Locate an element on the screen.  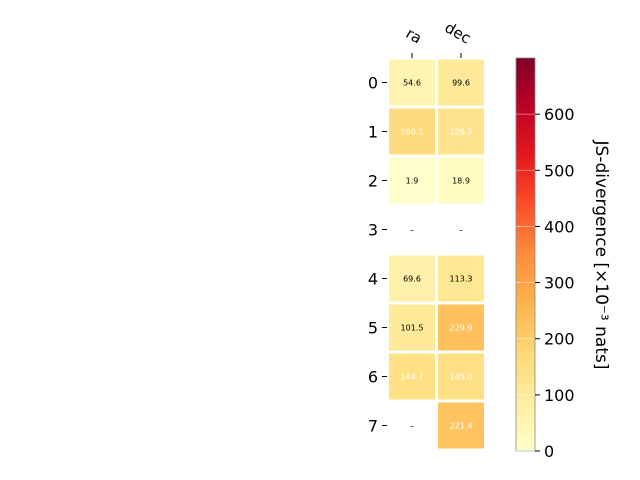
cell-label: 145.0 is located at coordinates (461, 377).